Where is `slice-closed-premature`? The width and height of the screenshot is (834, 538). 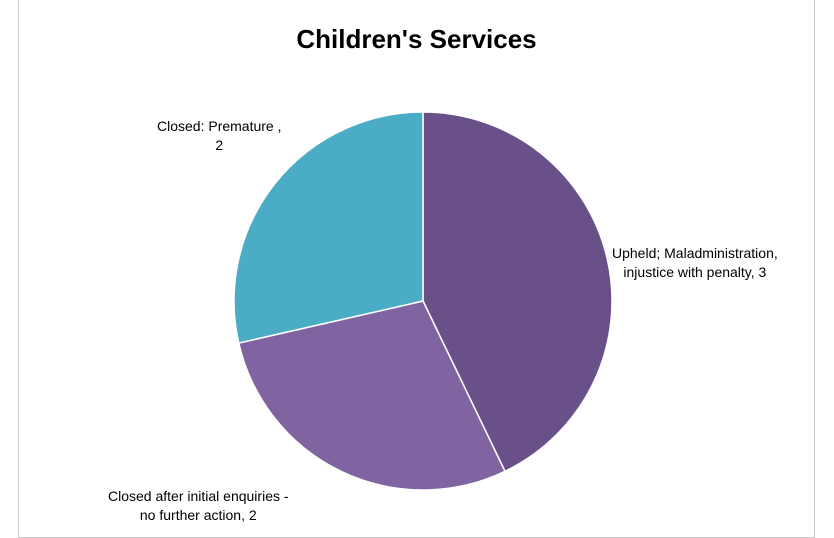 slice-closed-premature is located at coordinates (328, 227).